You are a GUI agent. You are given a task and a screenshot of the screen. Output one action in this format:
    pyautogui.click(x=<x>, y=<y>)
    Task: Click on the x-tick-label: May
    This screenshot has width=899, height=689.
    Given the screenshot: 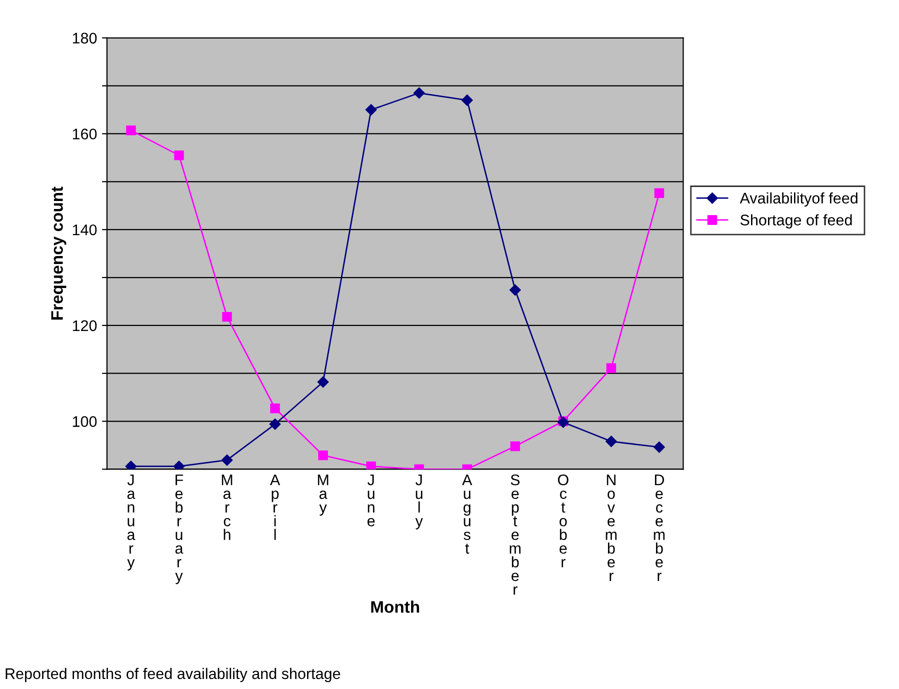 What is the action you would take?
    pyautogui.click(x=323, y=495)
    